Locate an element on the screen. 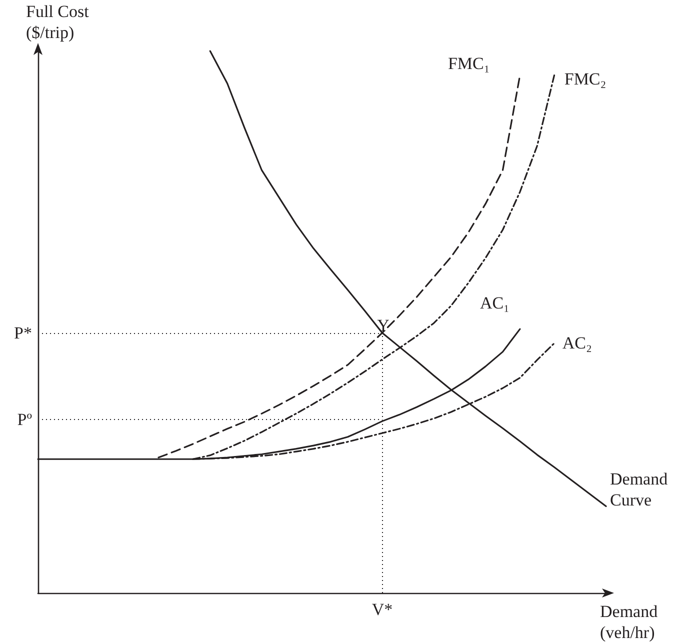 This screenshot has height=643, width=678. text: V* is located at coordinates (382, 609).